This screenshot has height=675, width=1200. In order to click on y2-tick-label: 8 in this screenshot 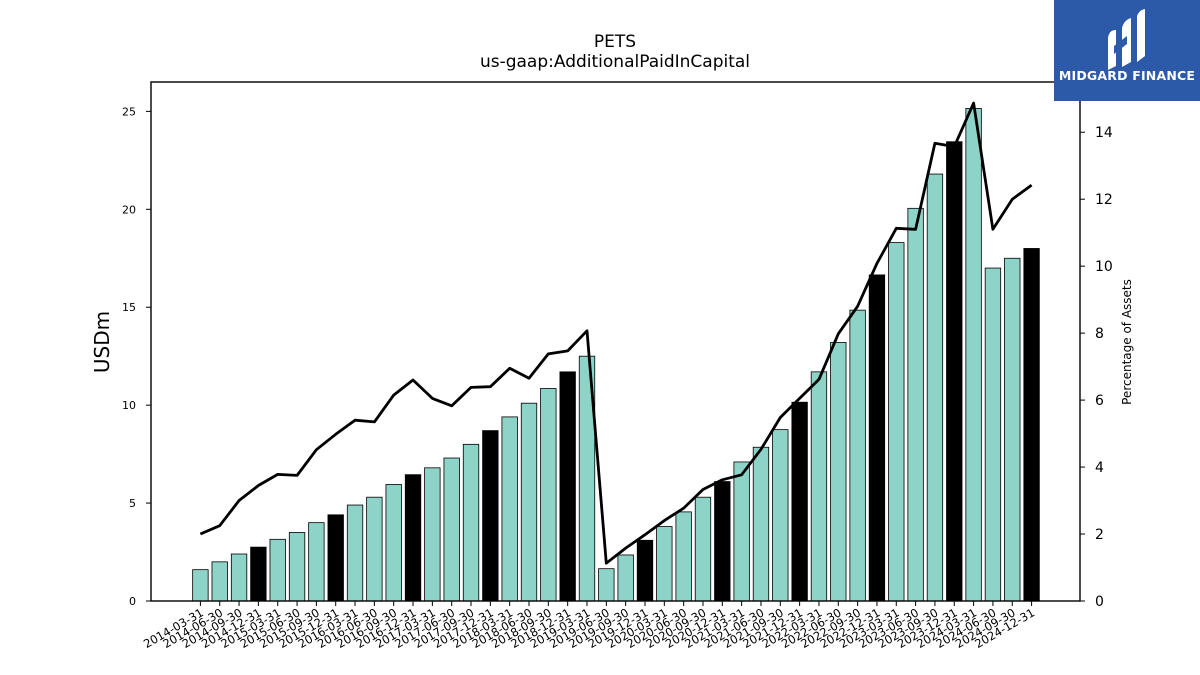, I will do `click(1099, 334)`.